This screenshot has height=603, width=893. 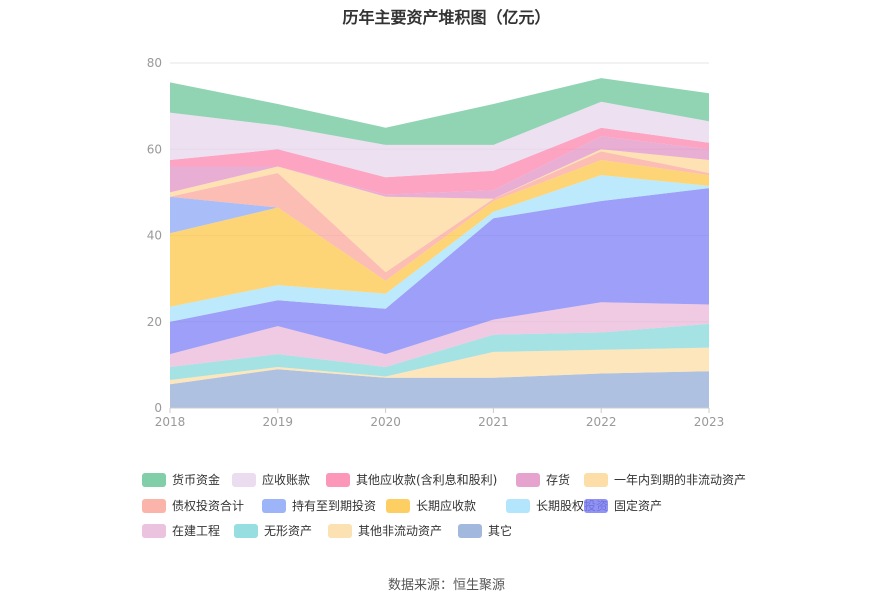 What do you see at coordinates (196, 479) in the screenshot?
I see `legend-label: 货币资金` at bounding box center [196, 479].